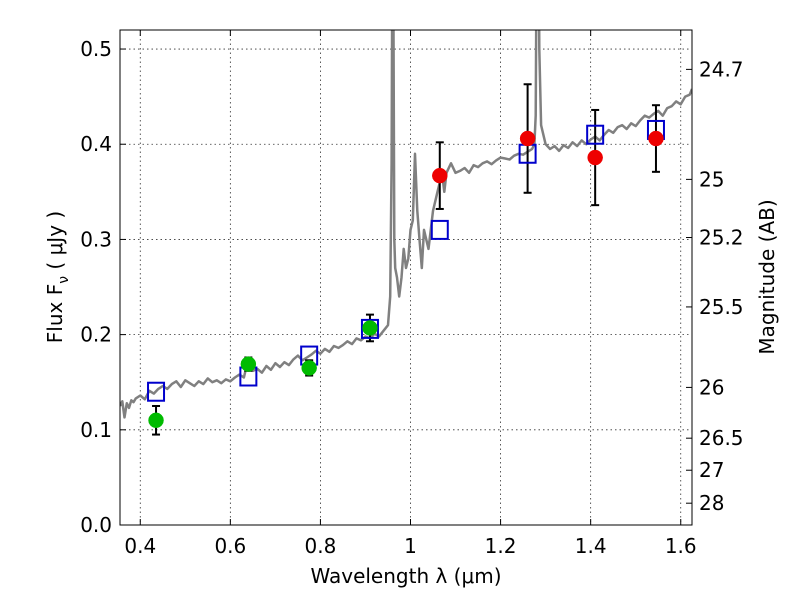 The image size is (800, 604). I want to click on y-tick-label: 0.4, so click(96, 144).